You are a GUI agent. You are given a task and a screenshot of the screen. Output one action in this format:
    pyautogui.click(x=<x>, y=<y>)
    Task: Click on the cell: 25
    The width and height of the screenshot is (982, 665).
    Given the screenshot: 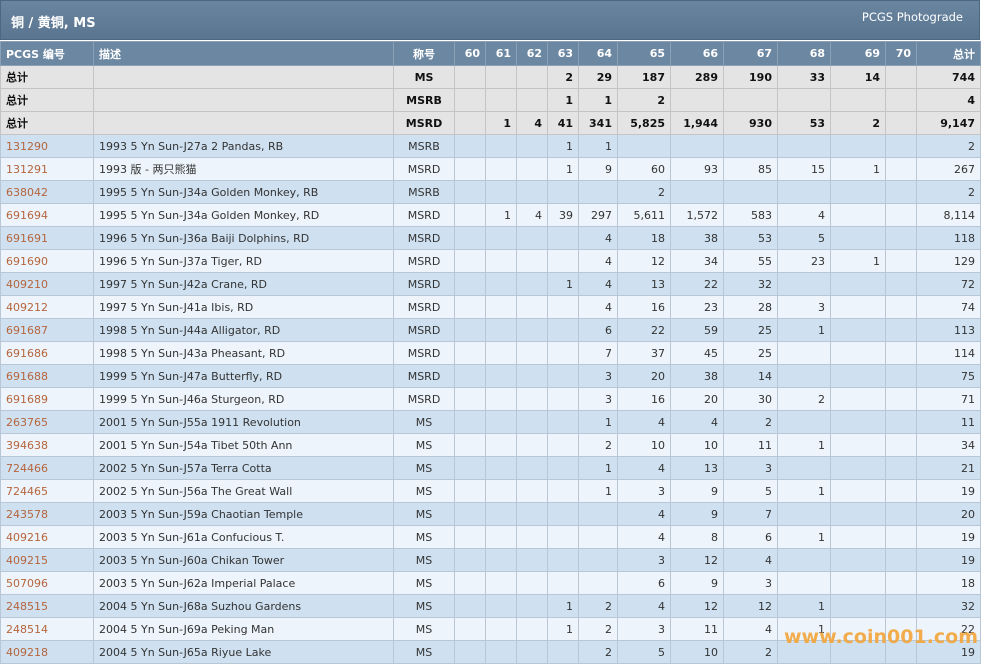 What is the action you would take?
    pyautogui.click(x=750, y=330)
    